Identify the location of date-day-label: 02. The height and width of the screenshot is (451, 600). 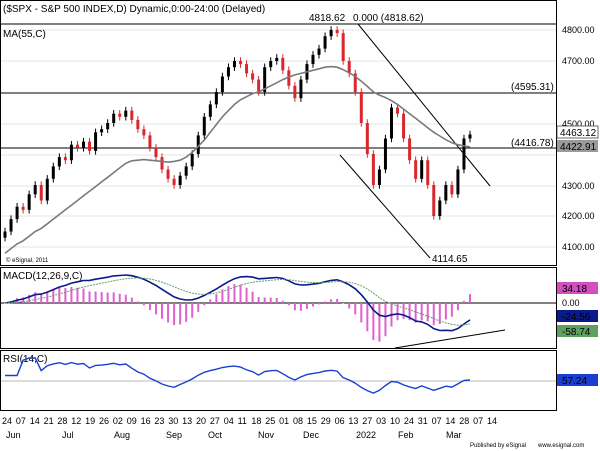
(118, 421).